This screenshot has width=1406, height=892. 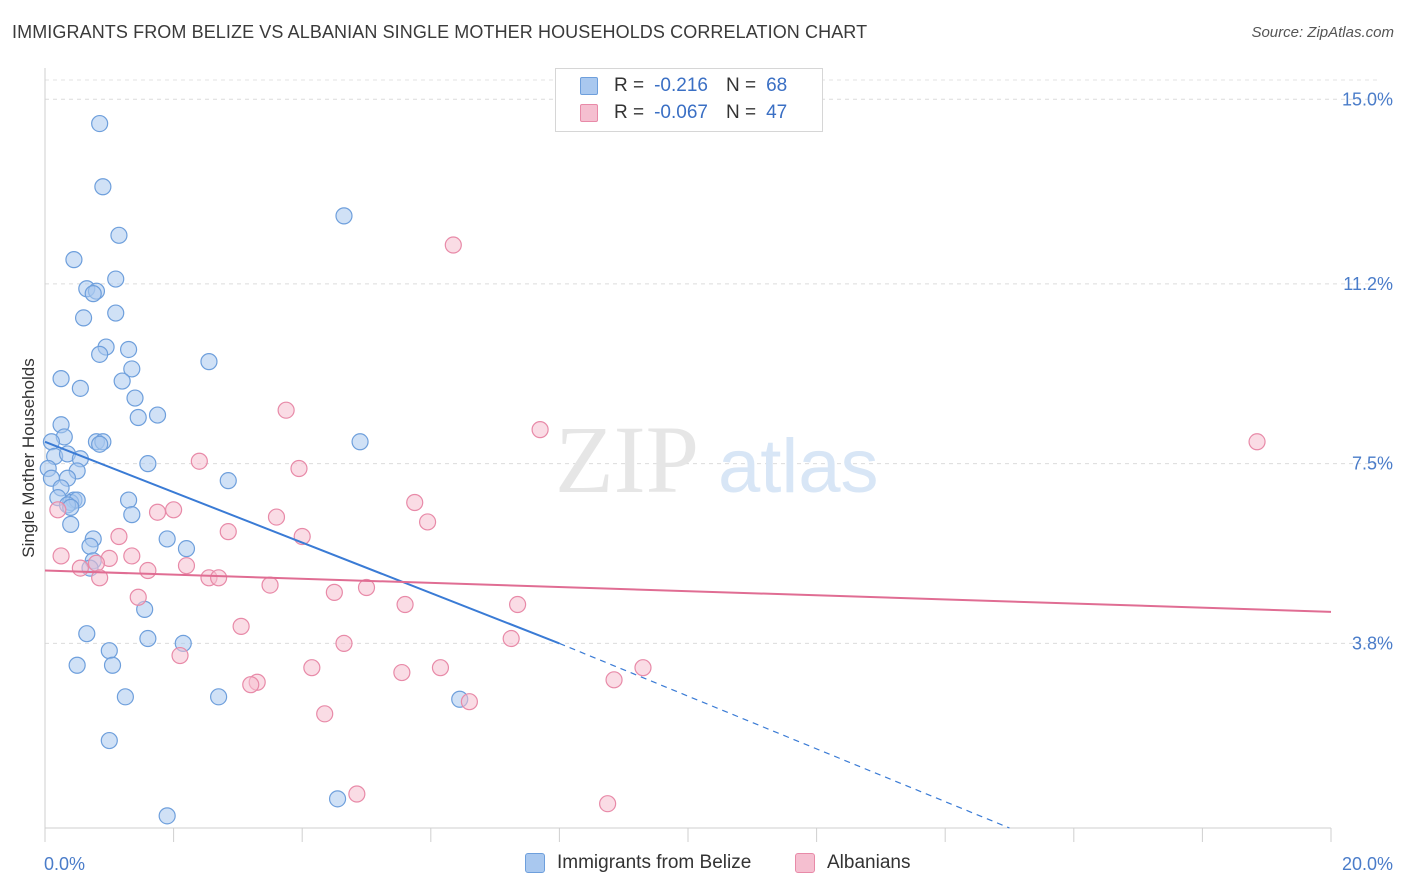 What do you see at coordinates (689, 100) in the screenshot?
I see `legend-box: R = -0.216 N = 68 R = -0.067 N = 47` at bounding box center [689, 100].